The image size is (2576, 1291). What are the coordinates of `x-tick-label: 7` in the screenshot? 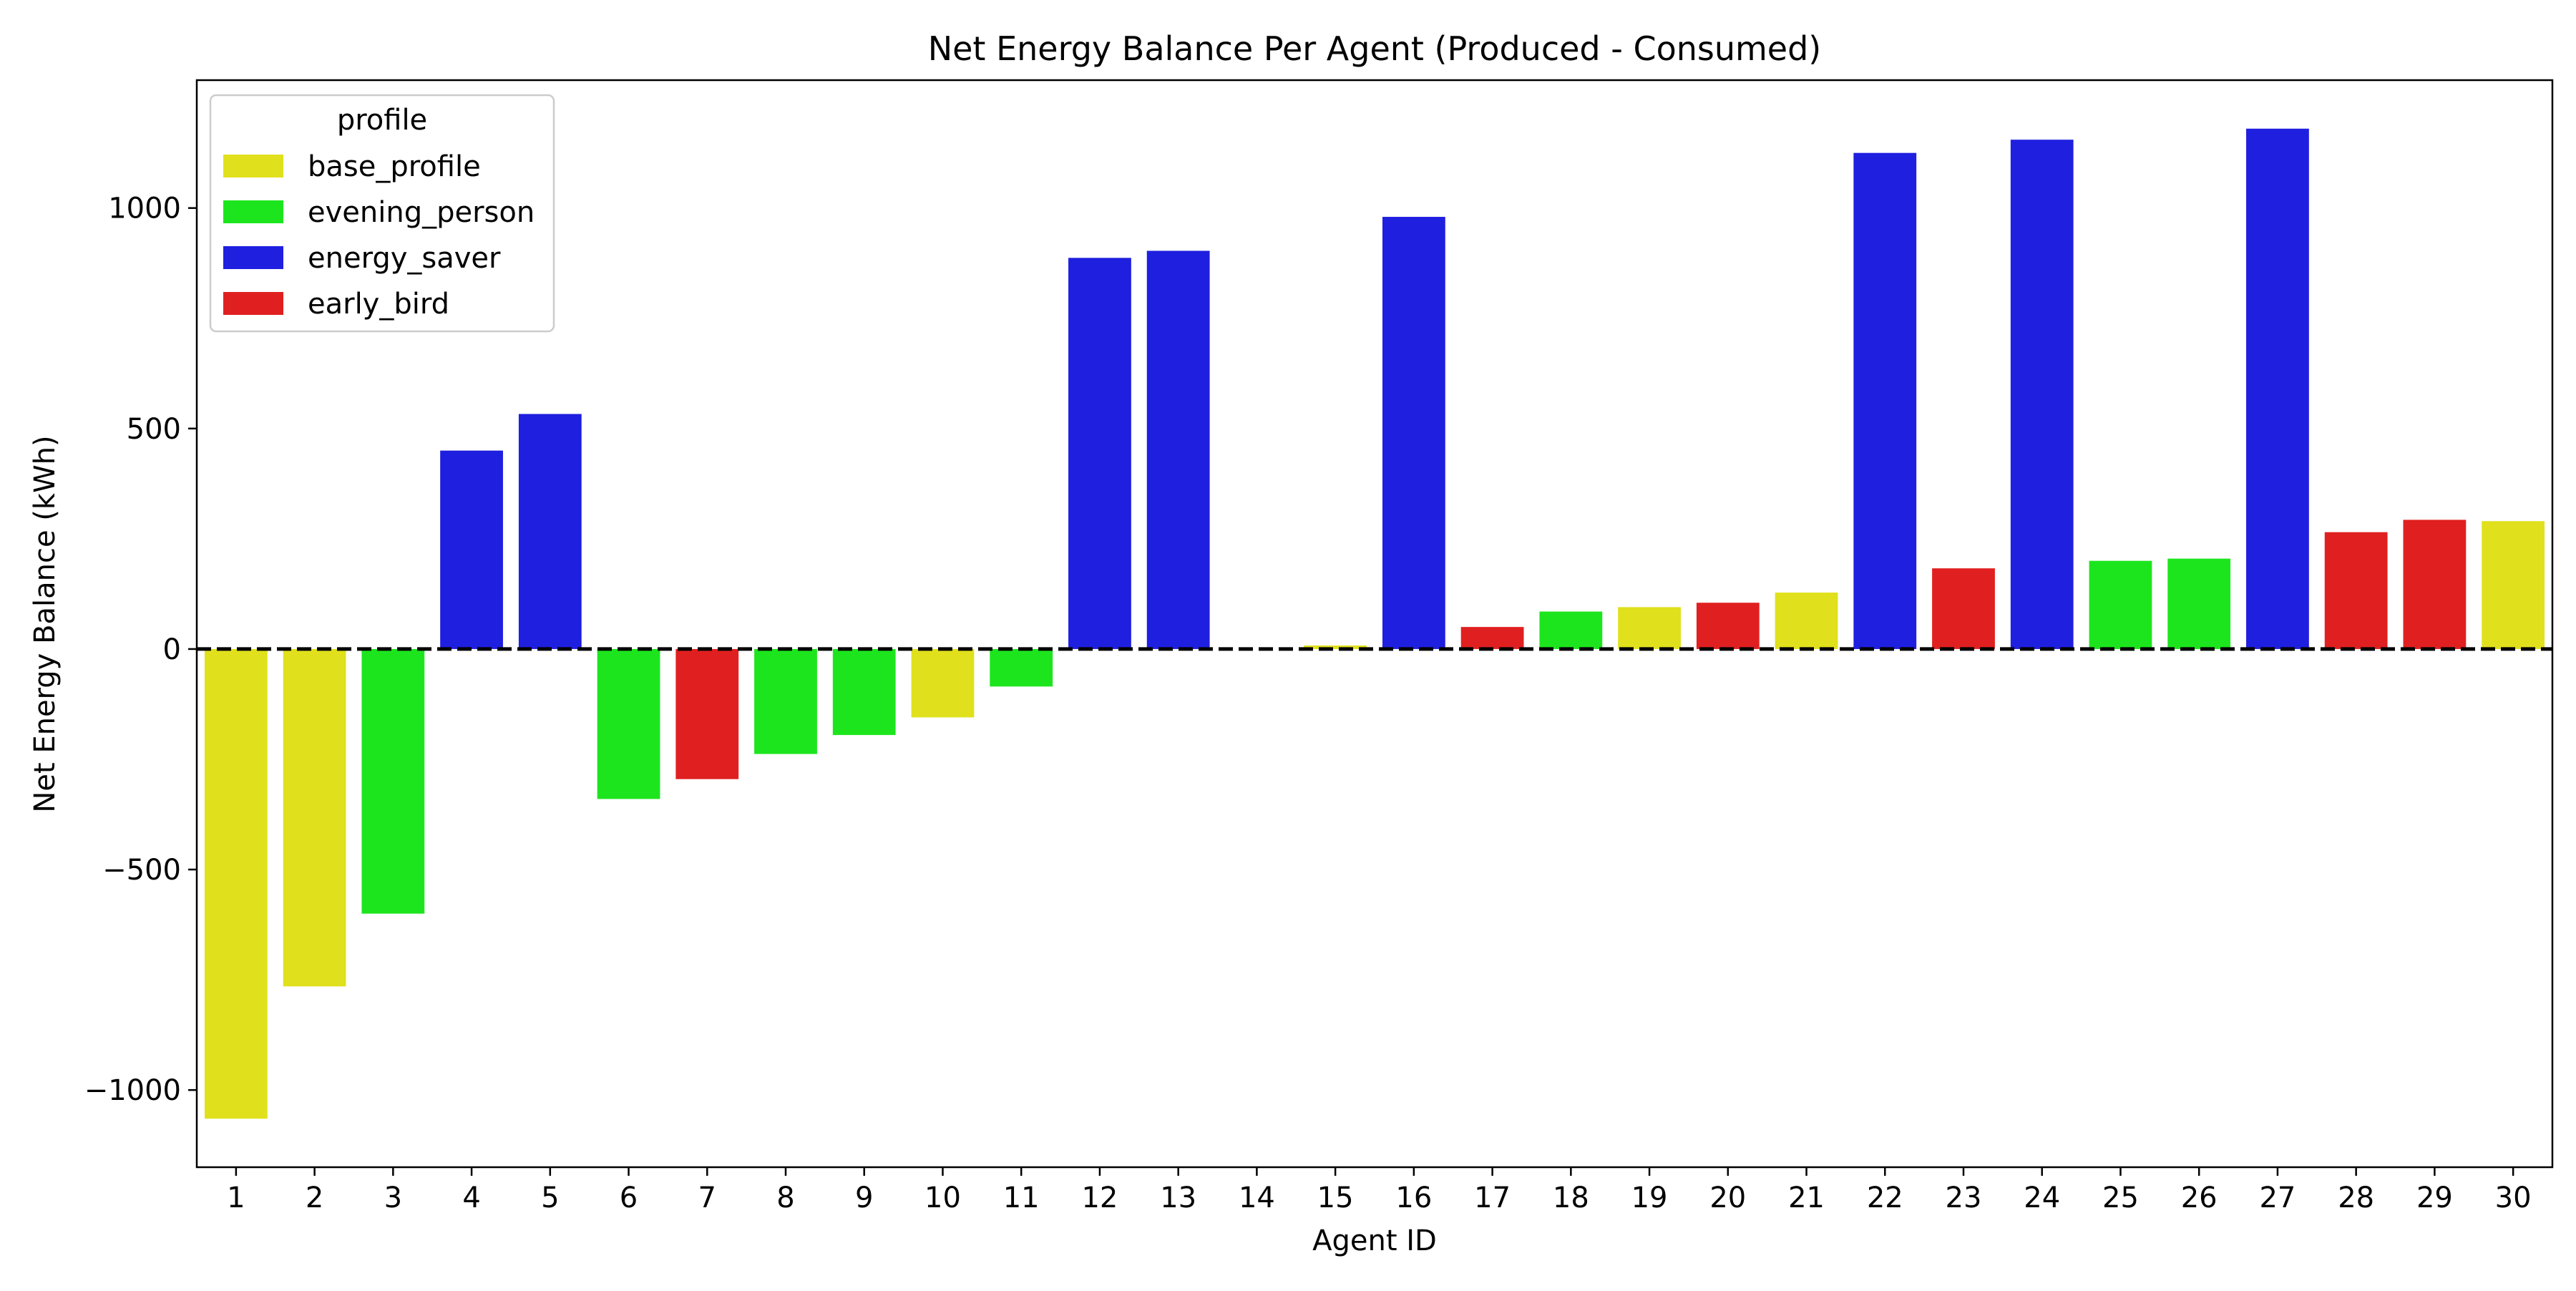 It's located at (707, 1198).